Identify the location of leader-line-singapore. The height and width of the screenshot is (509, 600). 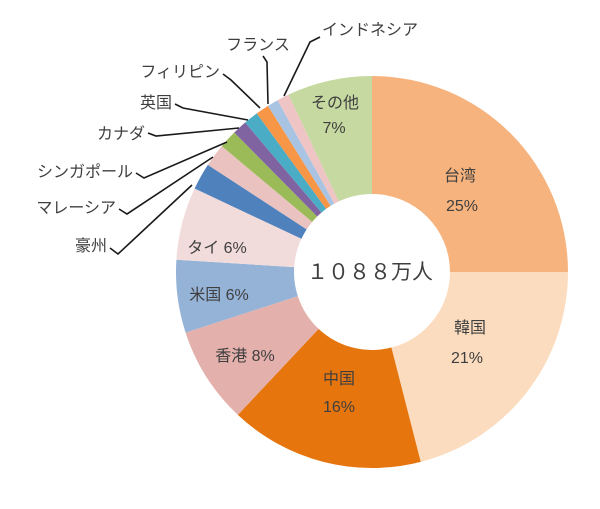
(181, 160).